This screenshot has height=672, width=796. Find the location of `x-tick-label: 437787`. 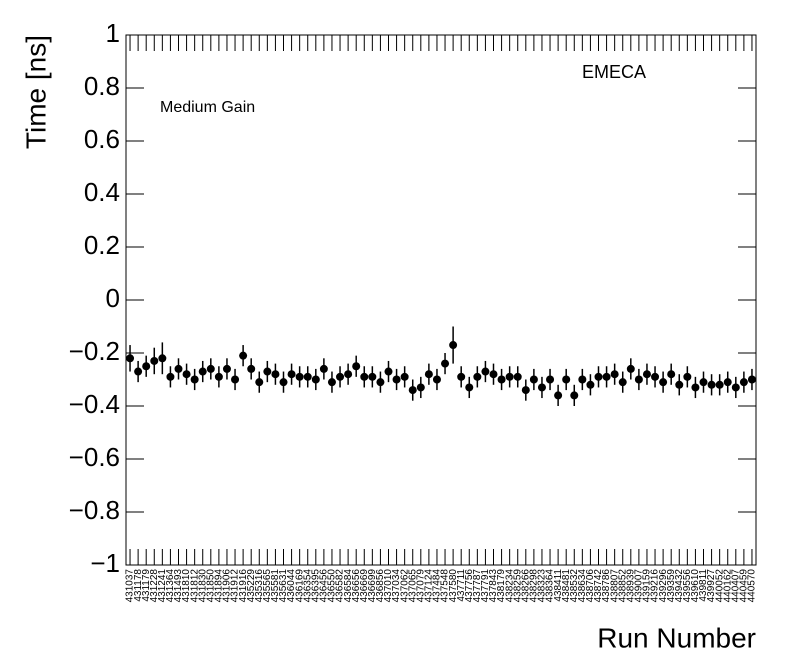

x-tick-label: 437787 is located at coordinates (477, 586).